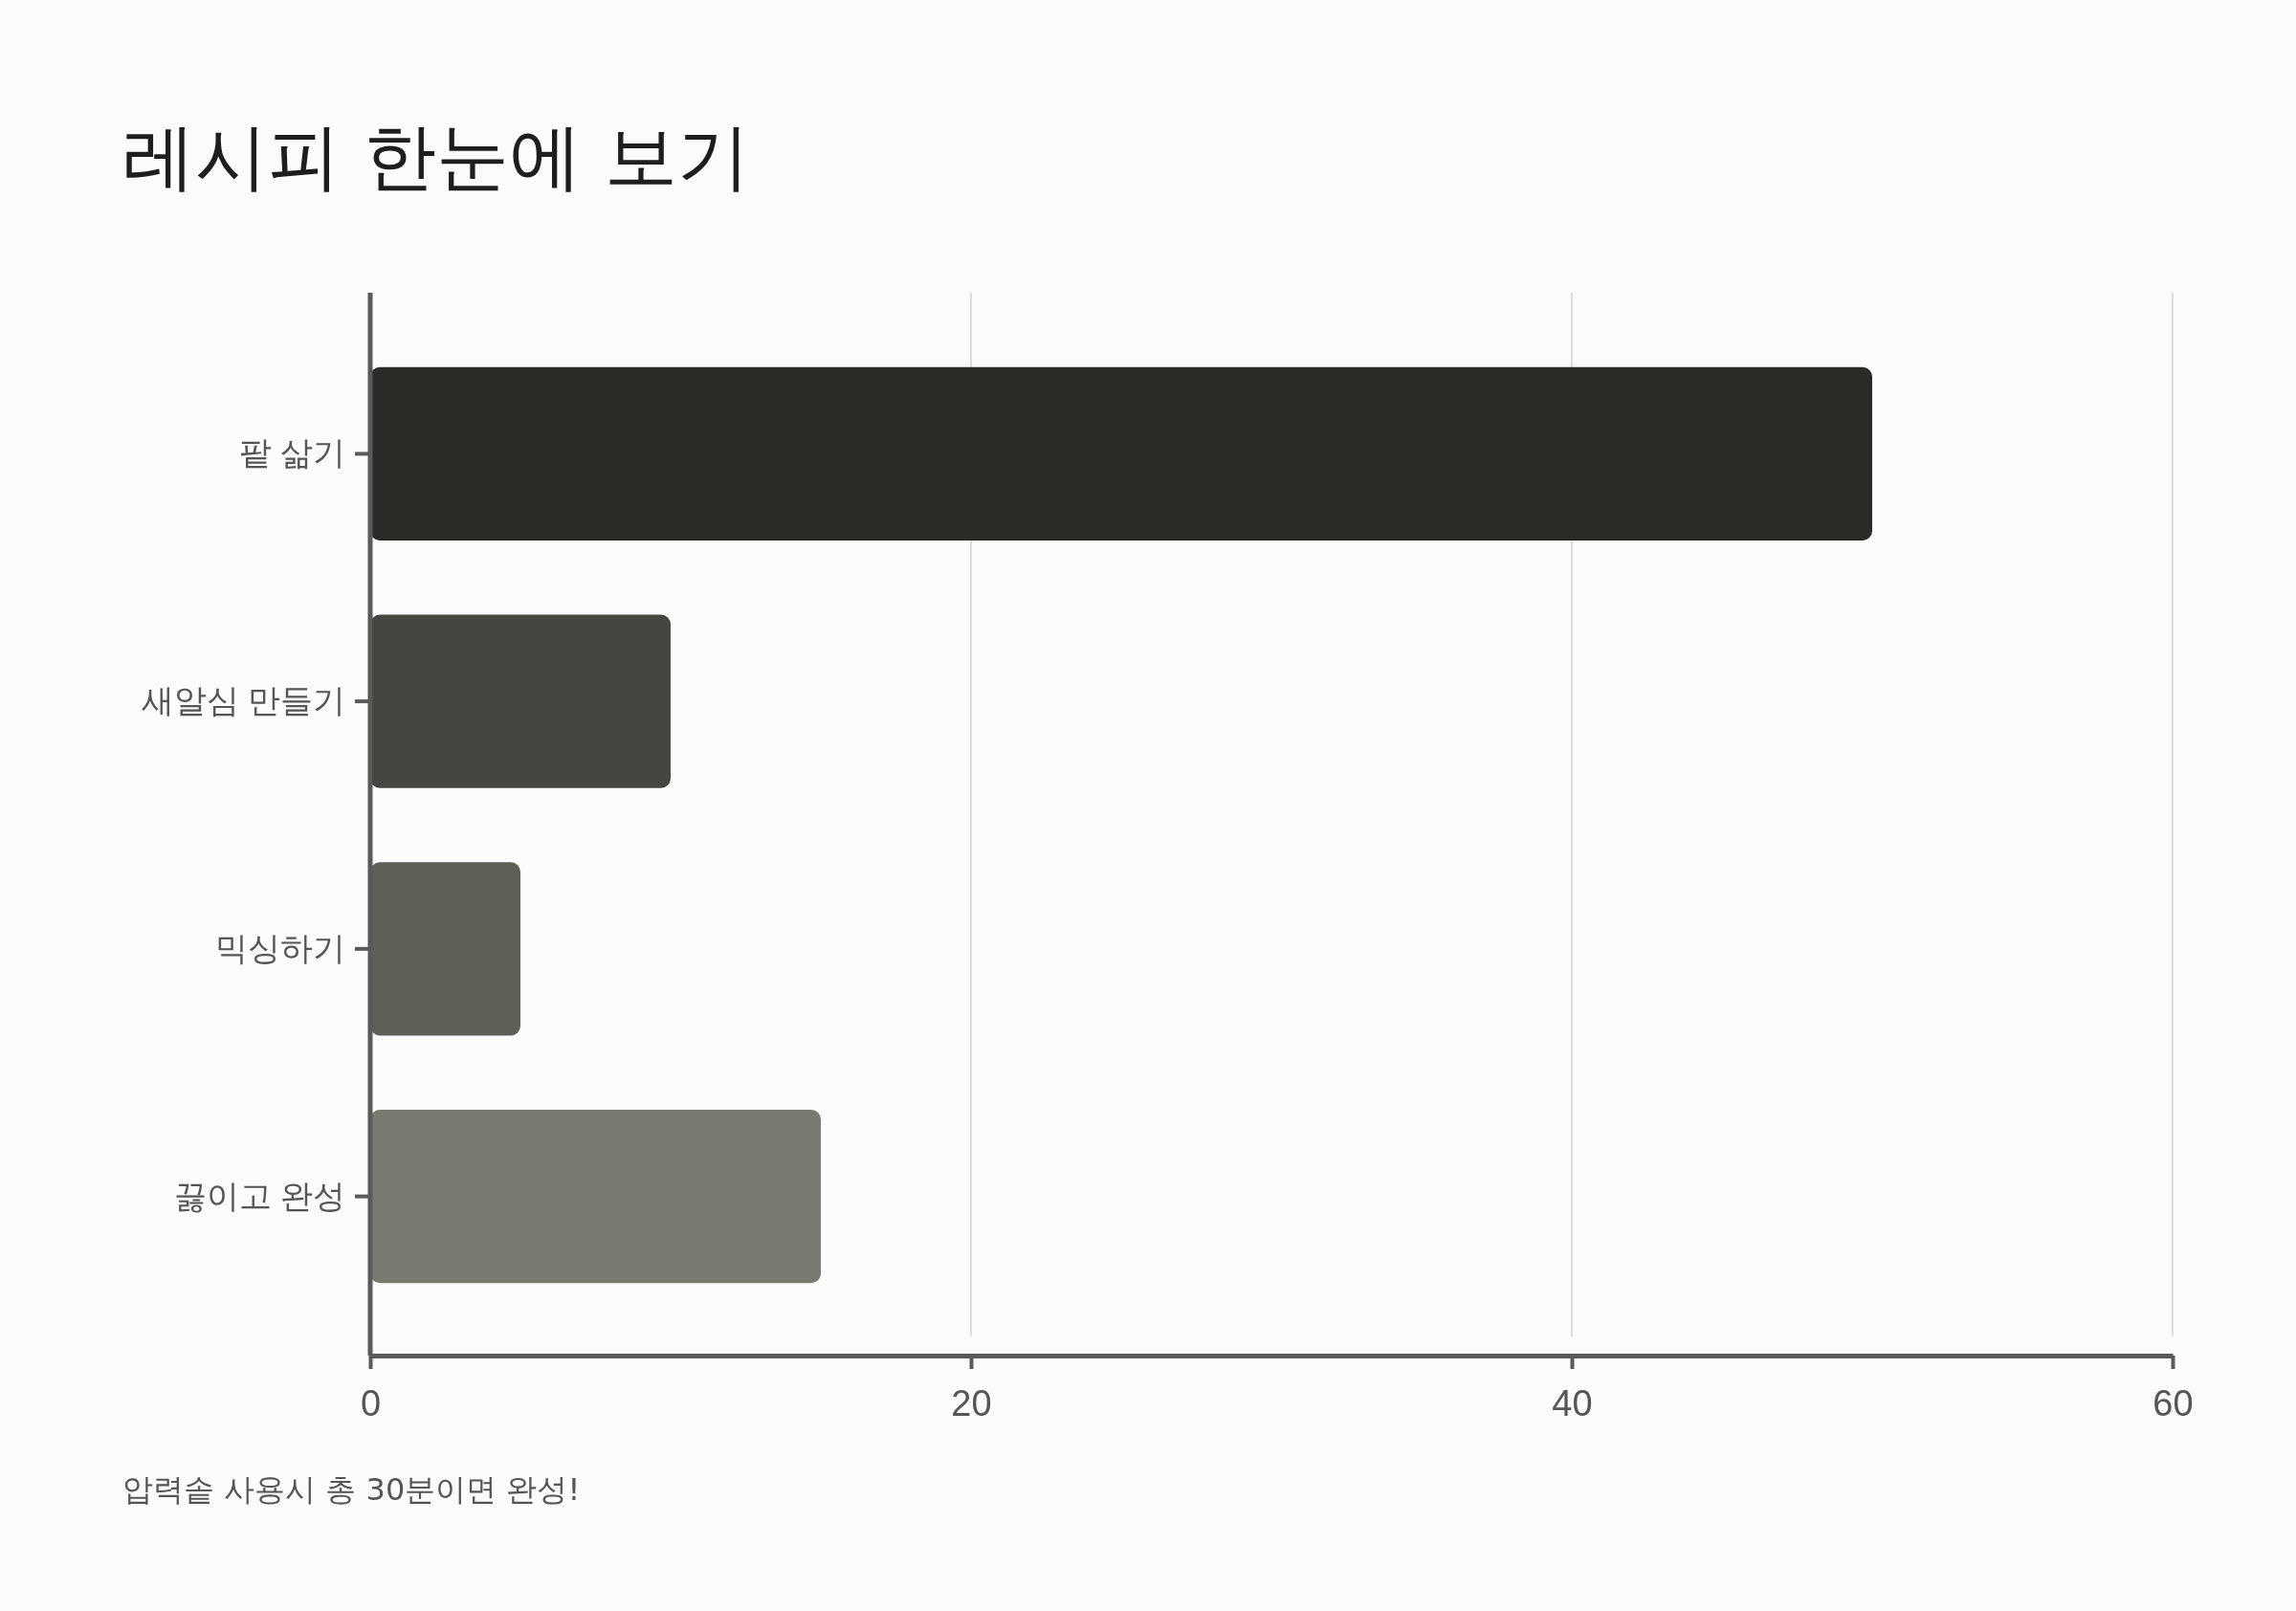  Describe the element at coordinates (352, 1489) in the screenshot. I see `text: 압력솥 사용시 총 30분이면 완성!` at that location.